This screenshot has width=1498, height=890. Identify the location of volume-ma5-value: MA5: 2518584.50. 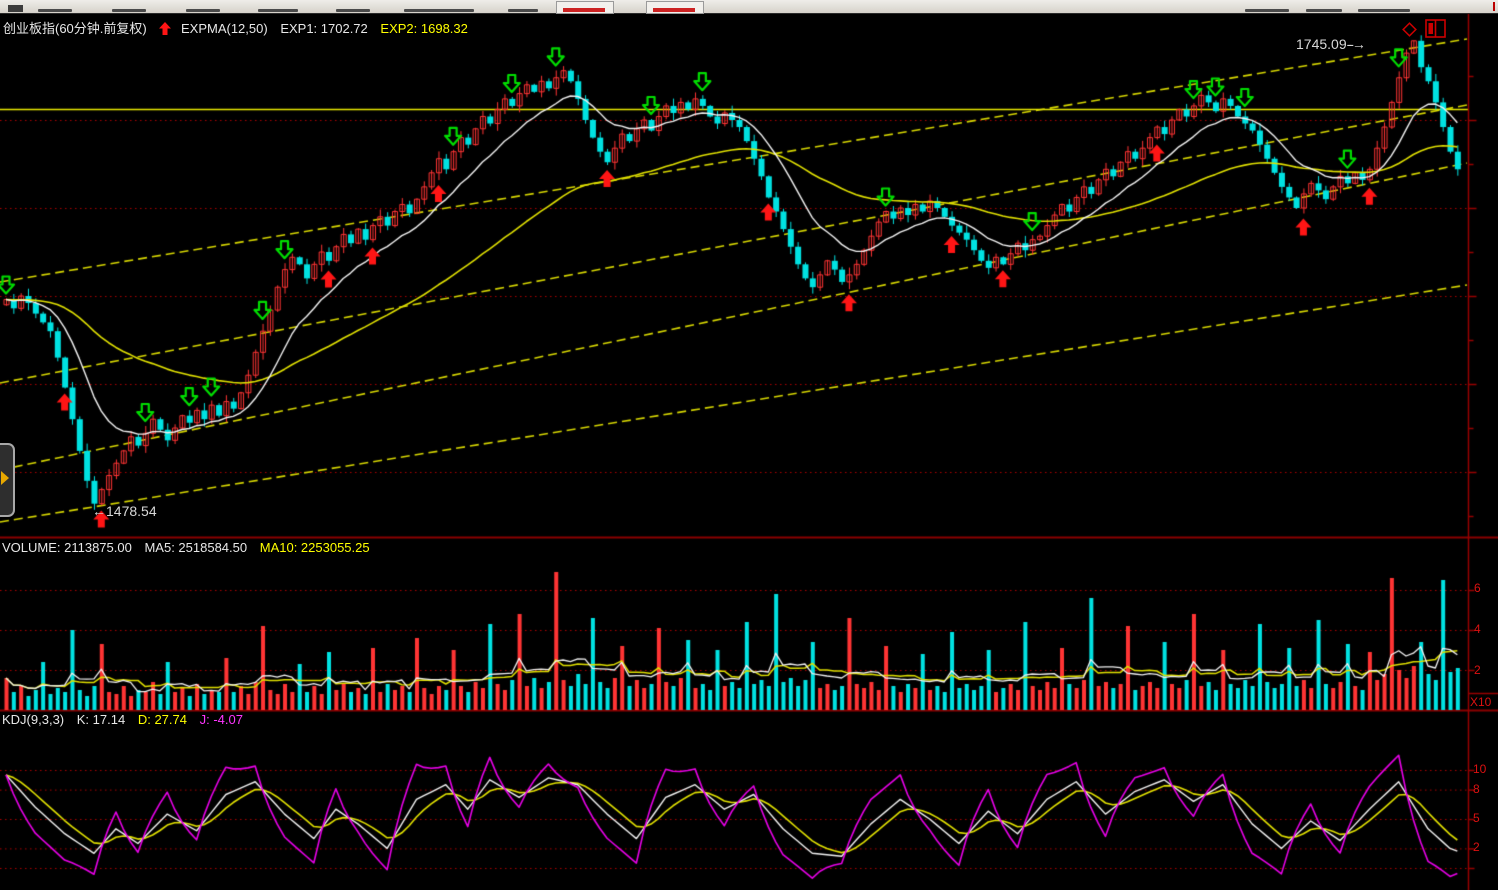
(196, 547).